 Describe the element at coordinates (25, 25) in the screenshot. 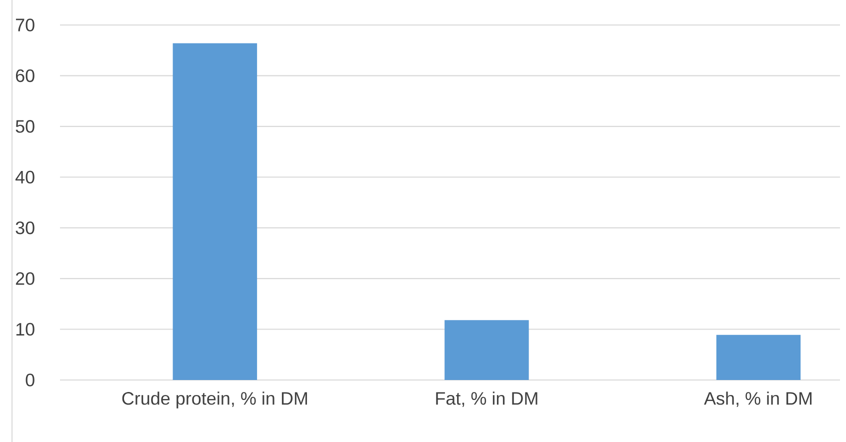

I see `y-tick-label: 70` at that location.